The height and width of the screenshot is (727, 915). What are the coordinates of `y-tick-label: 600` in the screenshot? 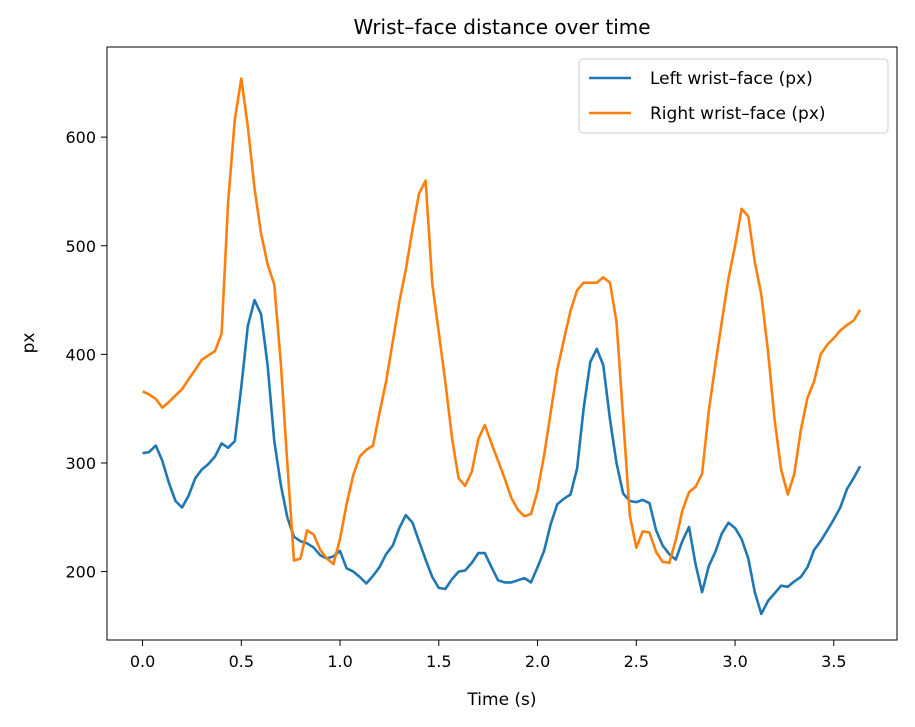 It's located at (80, 137).